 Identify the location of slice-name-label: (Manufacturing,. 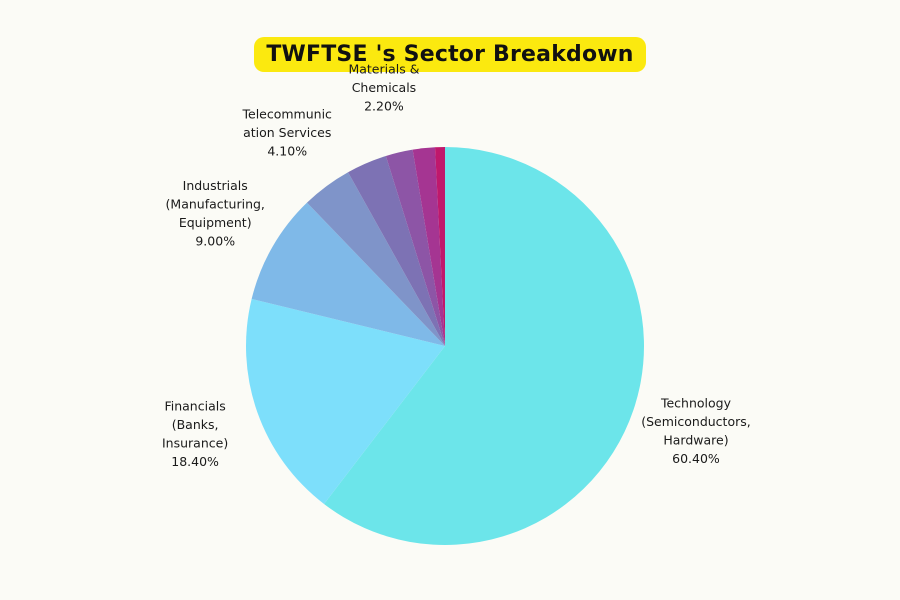
(215, 204).